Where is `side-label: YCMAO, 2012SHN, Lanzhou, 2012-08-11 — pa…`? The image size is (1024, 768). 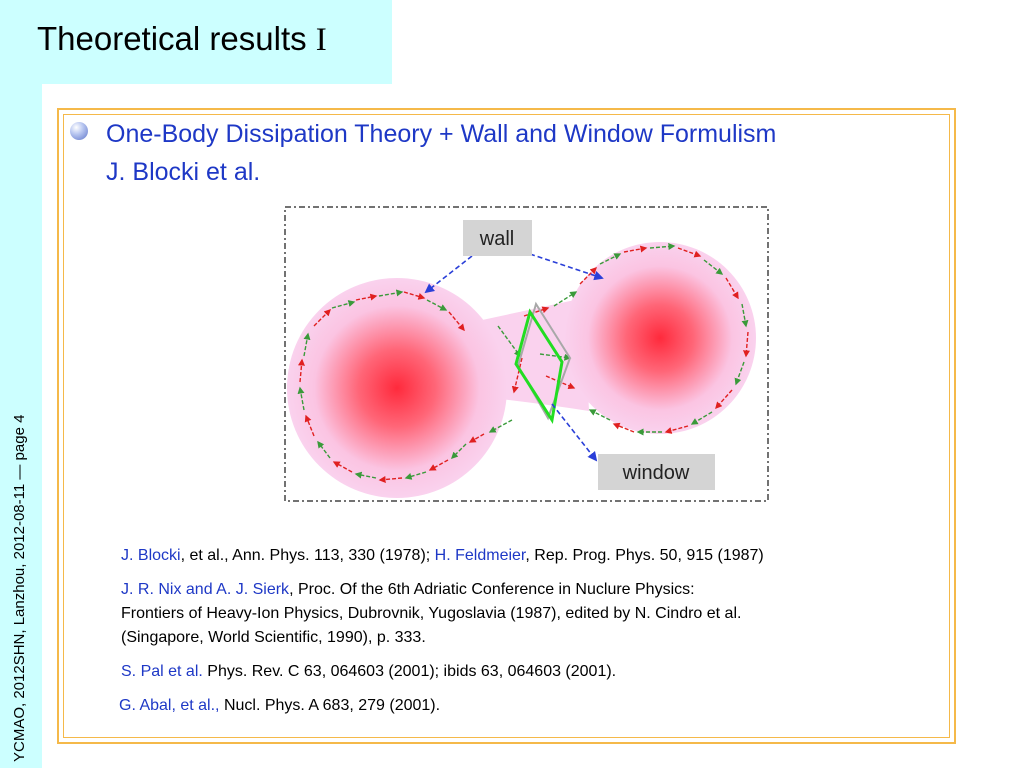 side-label: YCMAO, 2012SHN, Lanzhou, 2012-08-11 — pa… is located at coordinates (19, 588).